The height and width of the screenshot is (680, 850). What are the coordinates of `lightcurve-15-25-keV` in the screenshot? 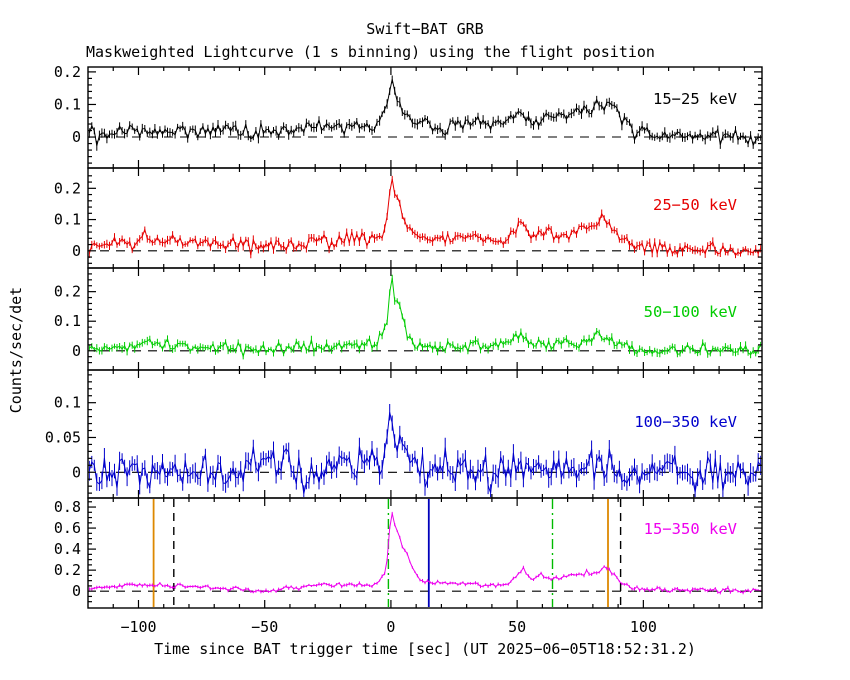 It's located at (425, 113).